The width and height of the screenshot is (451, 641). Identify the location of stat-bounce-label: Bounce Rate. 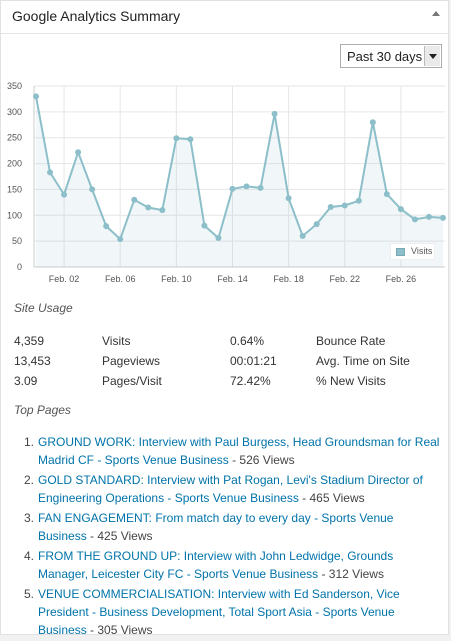
(351, 341).